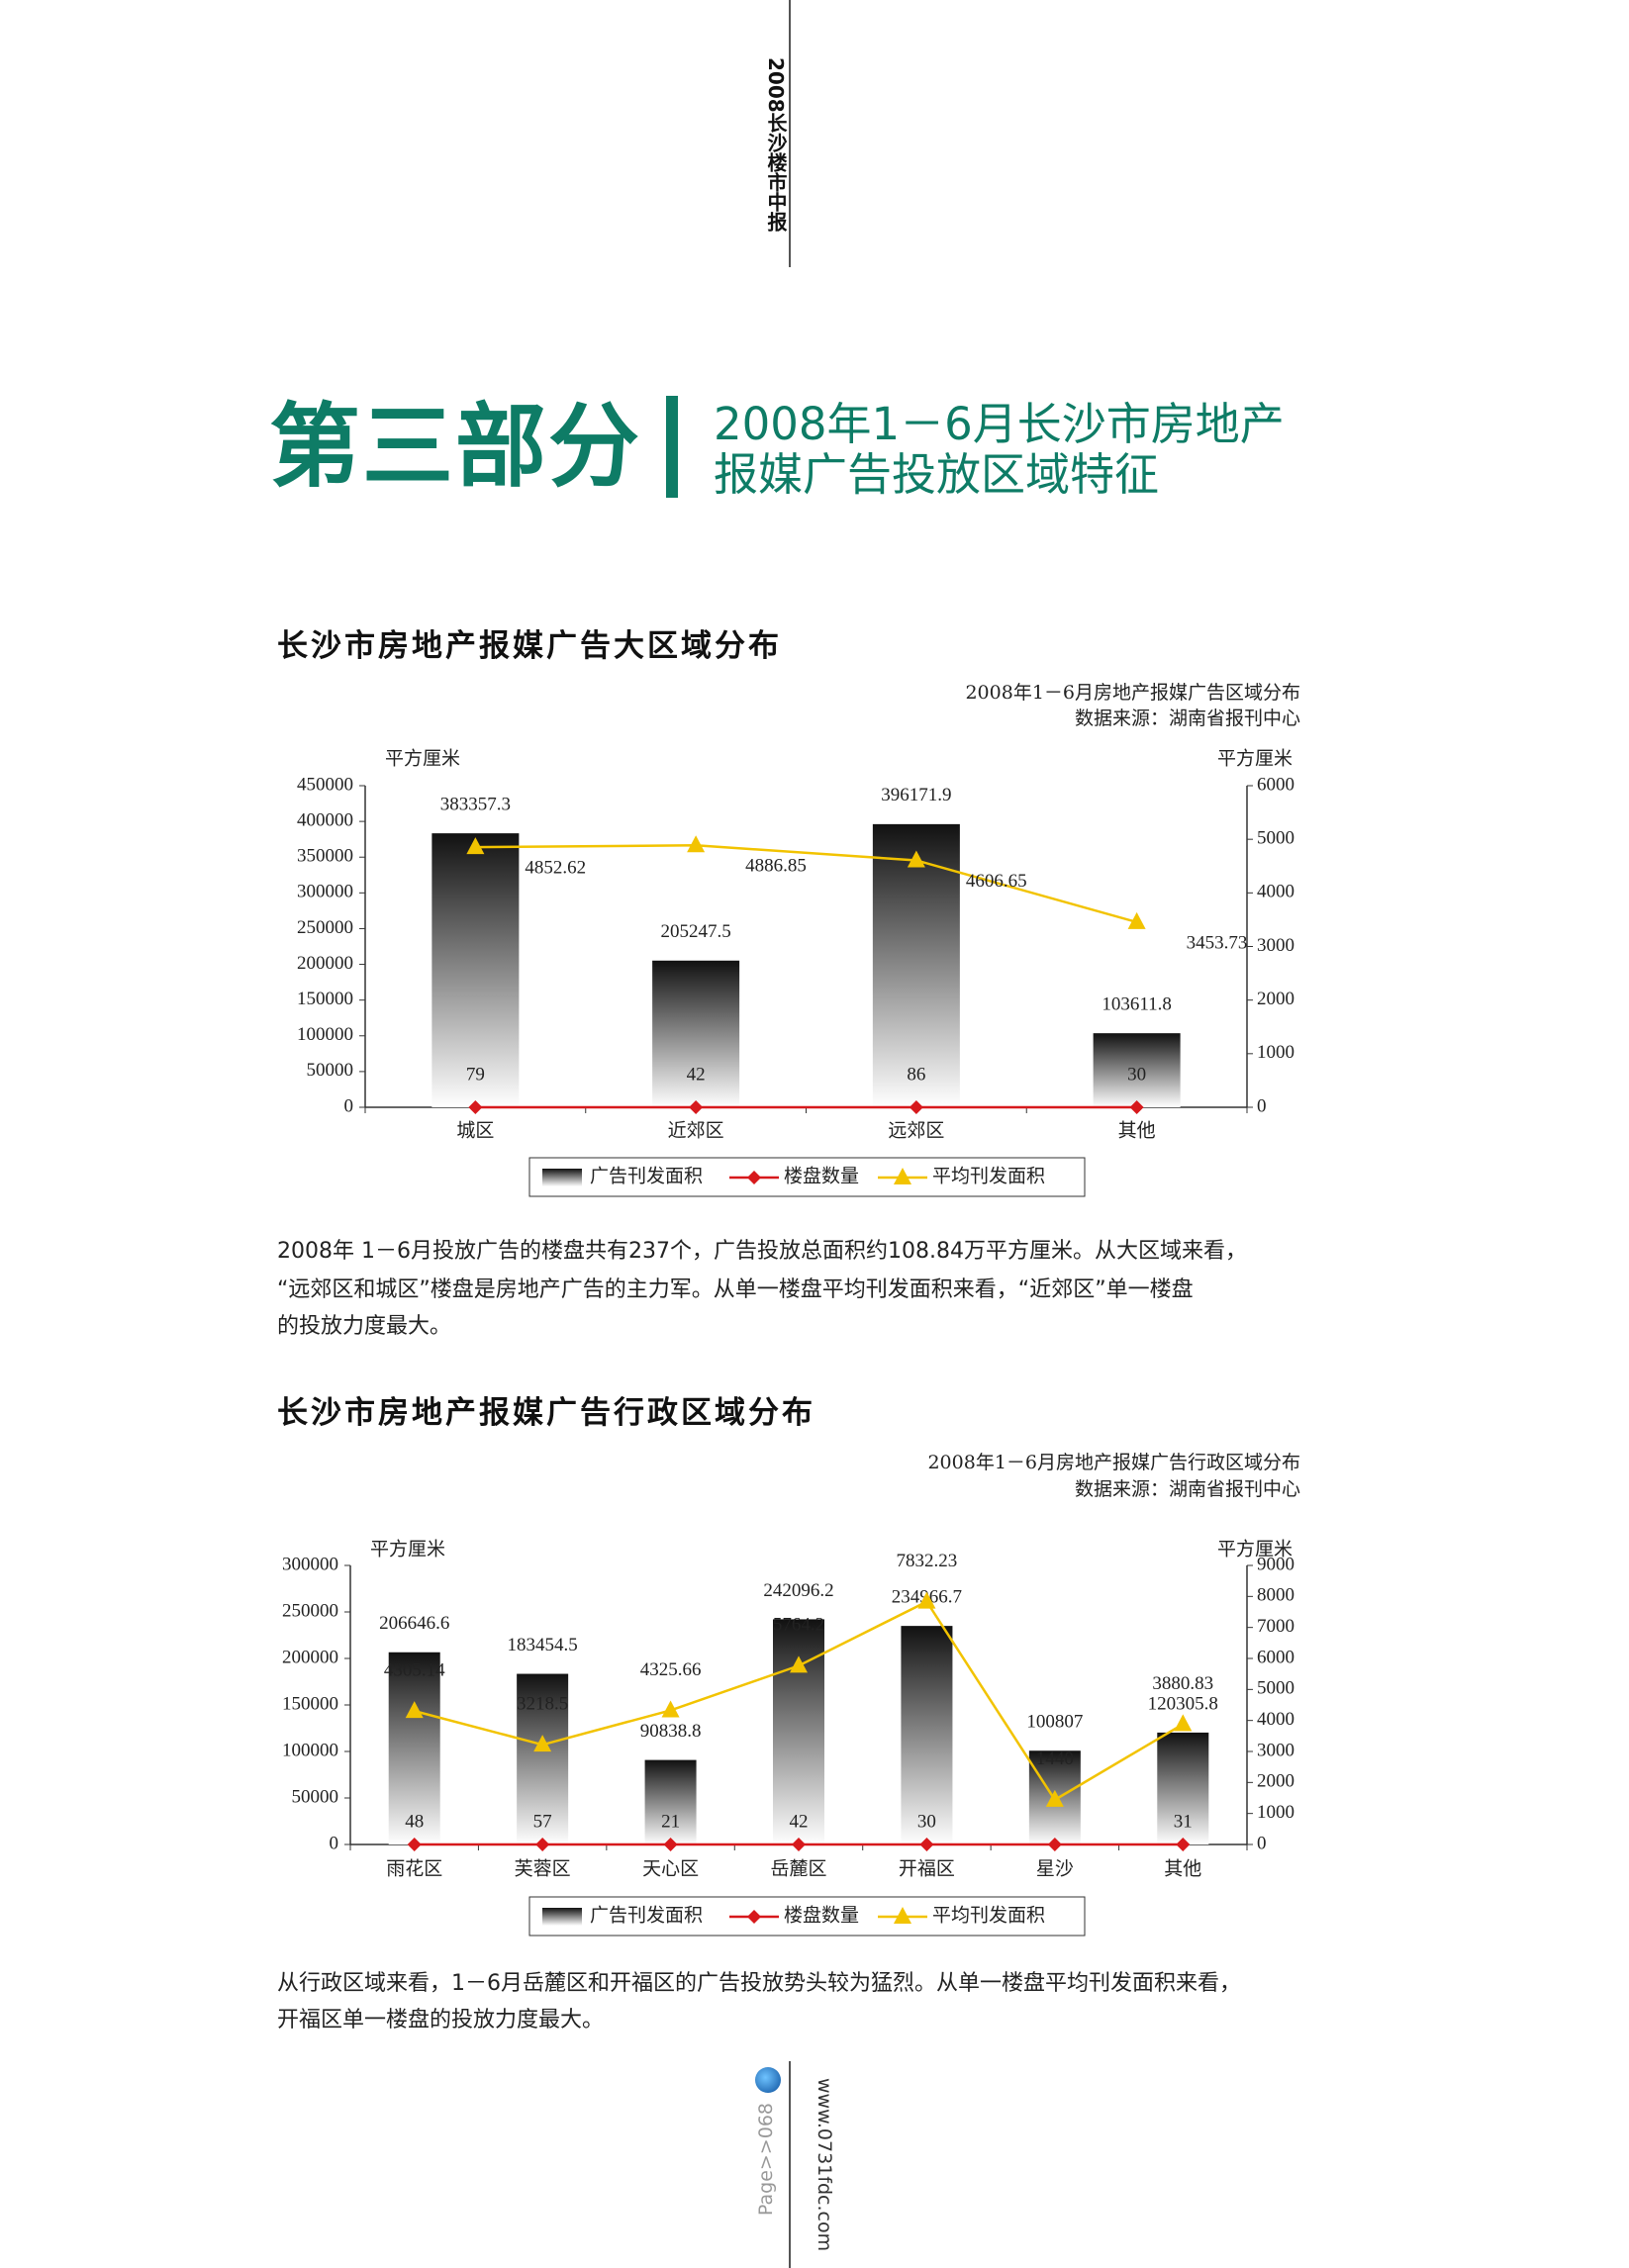 The height and width of the screenshot is (2268, 1629). I want to click on bar-value-label: 120305.8, so click(1183, 1704).